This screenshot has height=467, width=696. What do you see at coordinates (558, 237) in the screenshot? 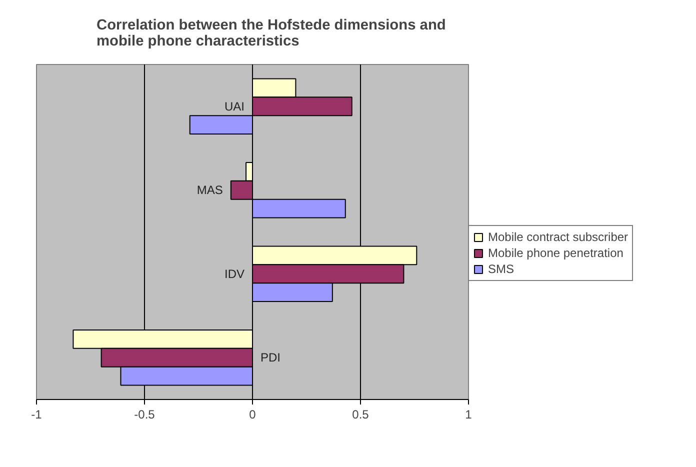
I see `legend-label: Mobile contract subscriber` at bounding box center [558, 237].